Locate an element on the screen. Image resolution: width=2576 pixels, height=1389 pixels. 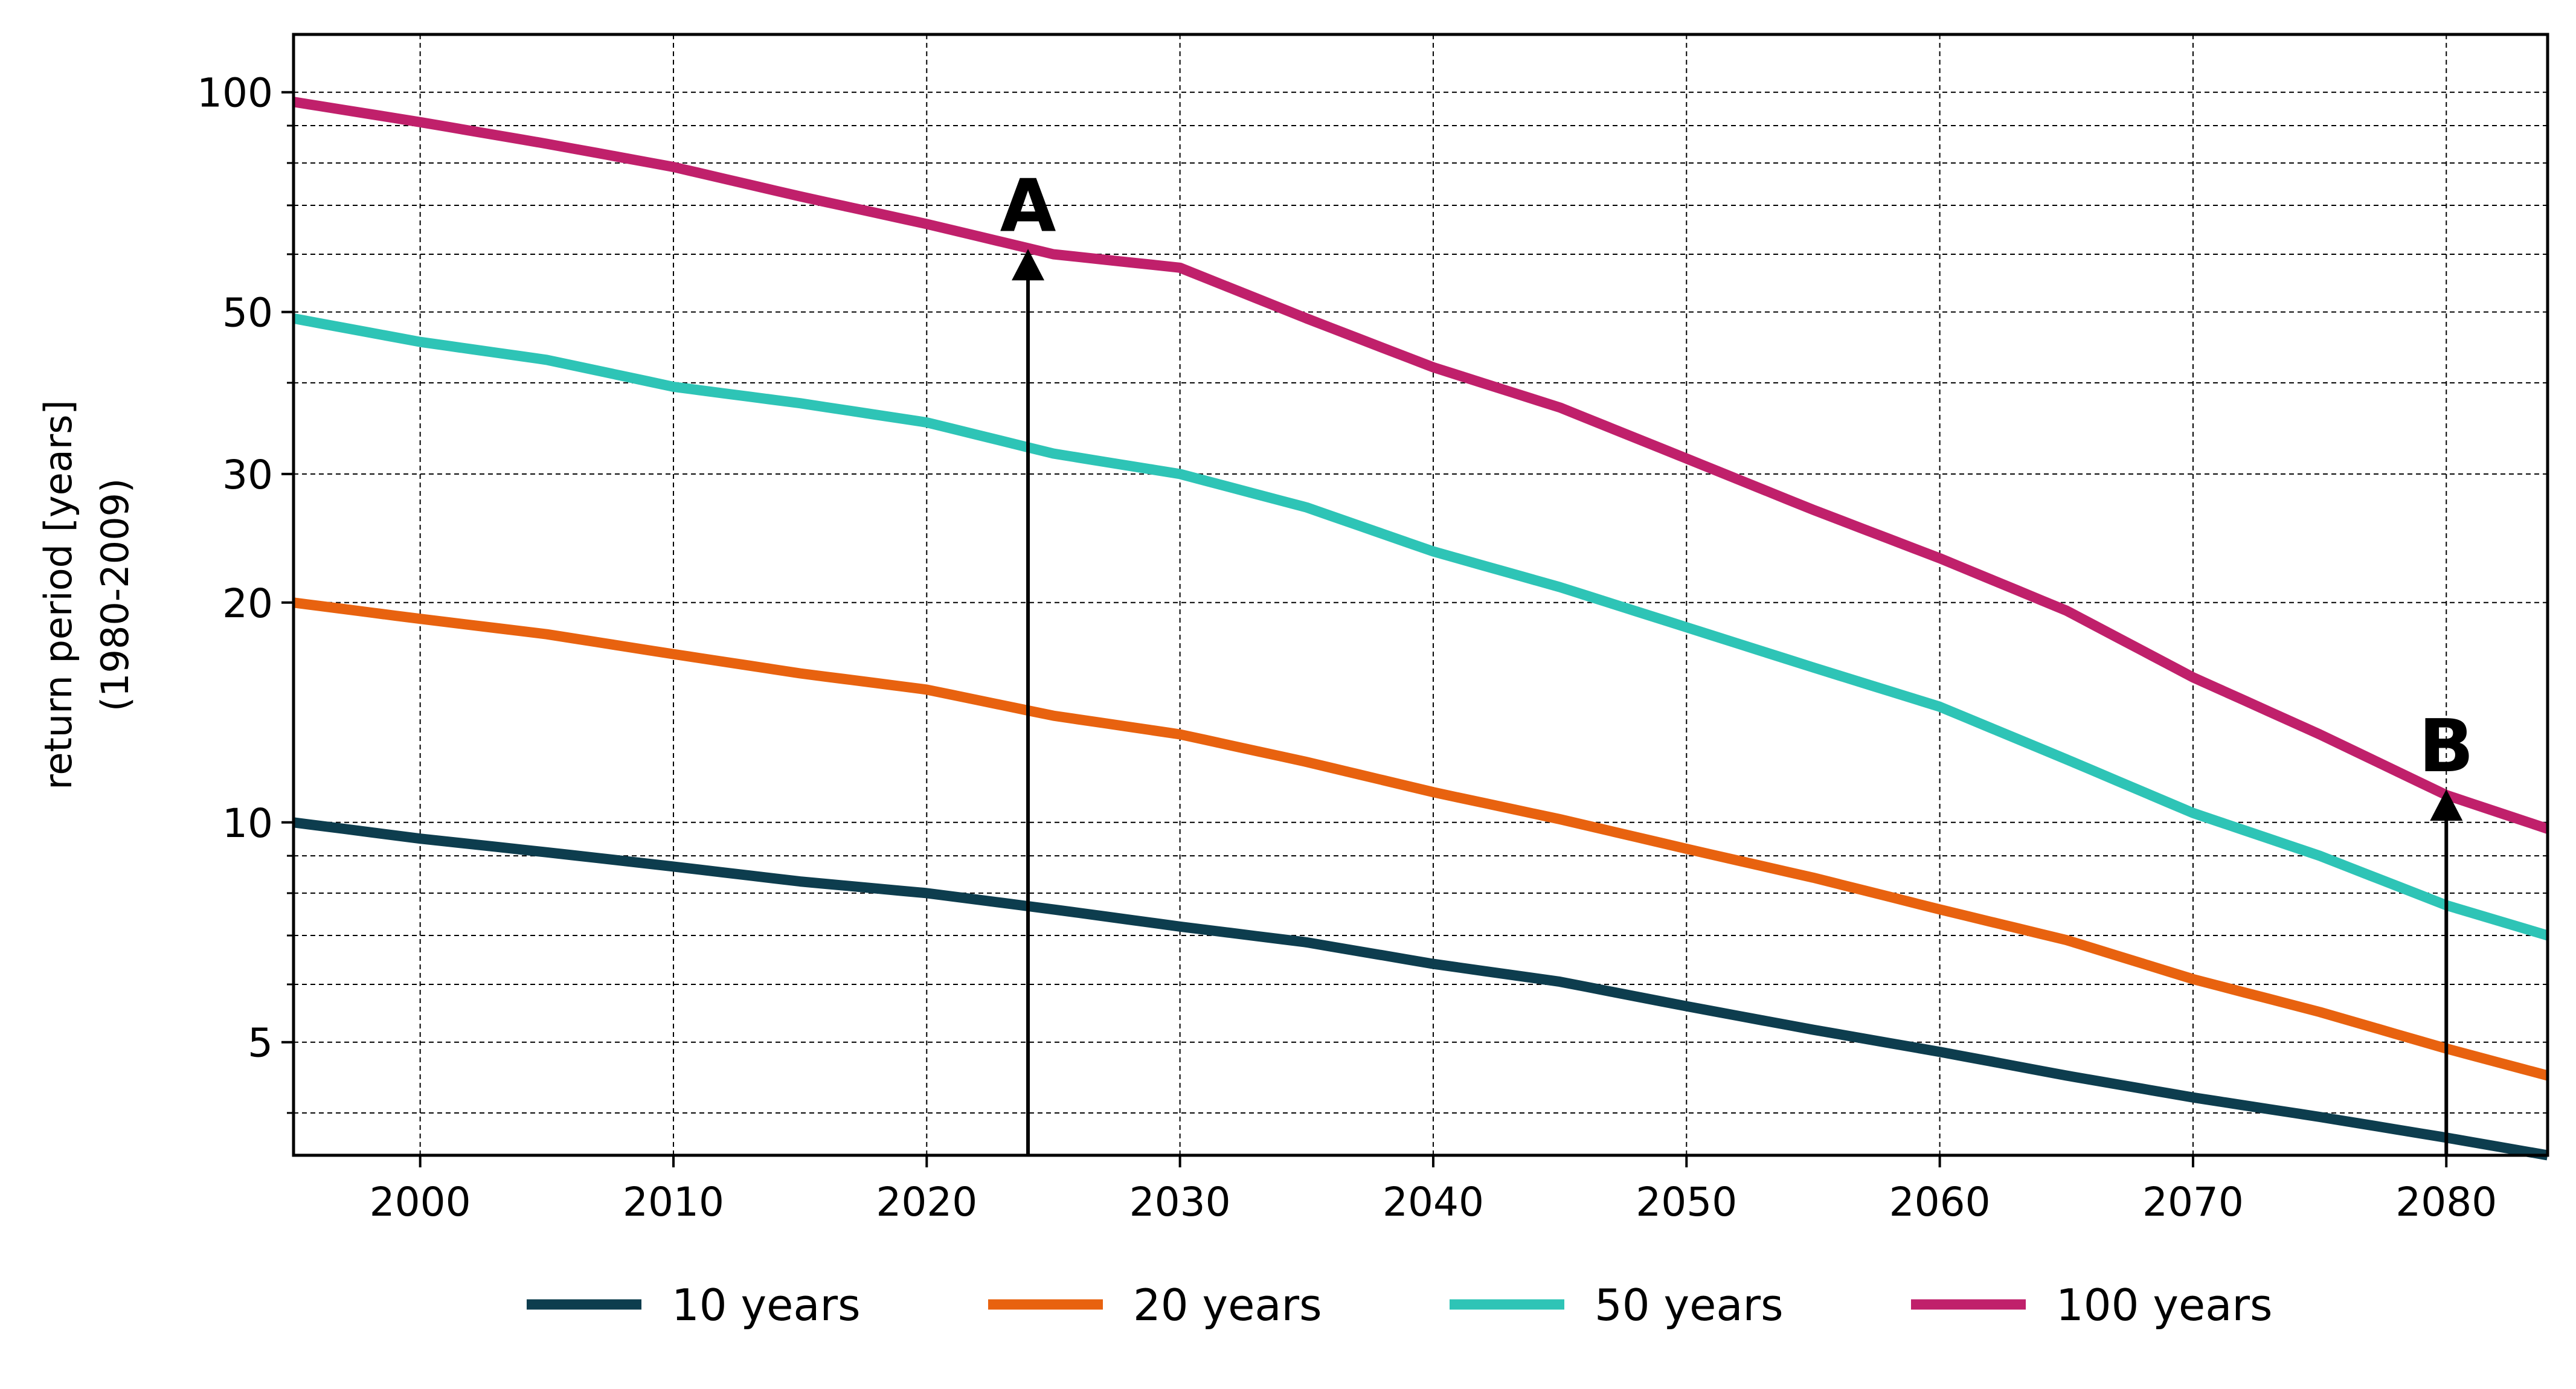
x-tick-label: 2050 is located at coordinates (1686, 1202).